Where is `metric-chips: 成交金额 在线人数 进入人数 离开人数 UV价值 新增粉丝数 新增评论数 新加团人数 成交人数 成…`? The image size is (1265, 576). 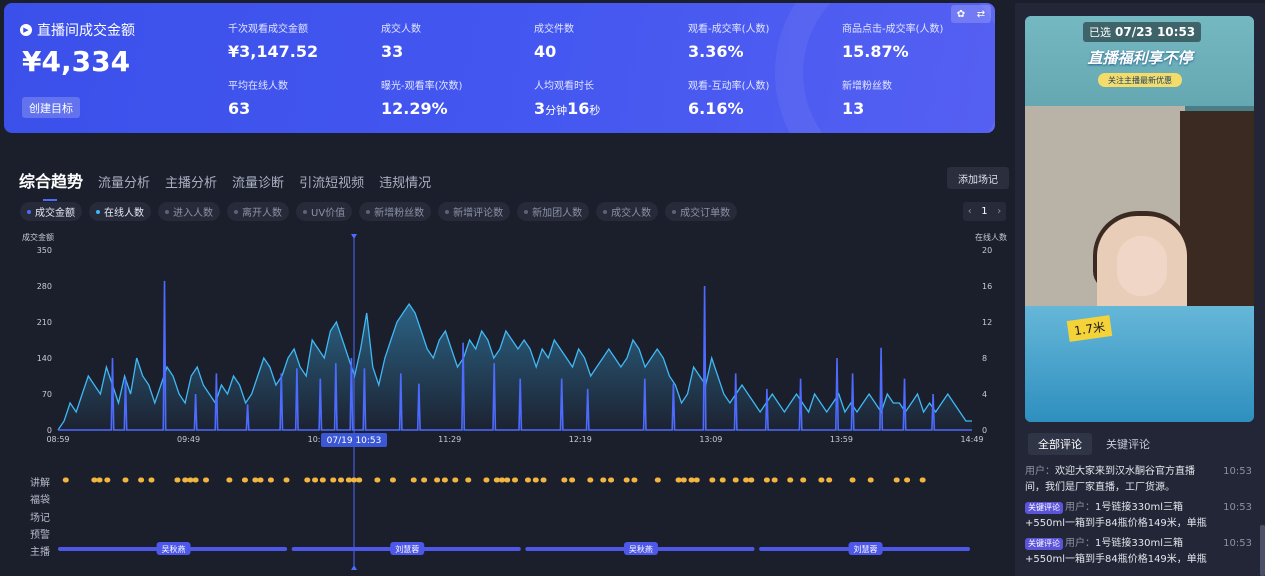
metric-chips: 成交金额 在线人数 进入人数 离开人数 UV价值 新增粉丝数 新增评论数 新加团人数 成交人数 成… is located at coordinates (379, 211).